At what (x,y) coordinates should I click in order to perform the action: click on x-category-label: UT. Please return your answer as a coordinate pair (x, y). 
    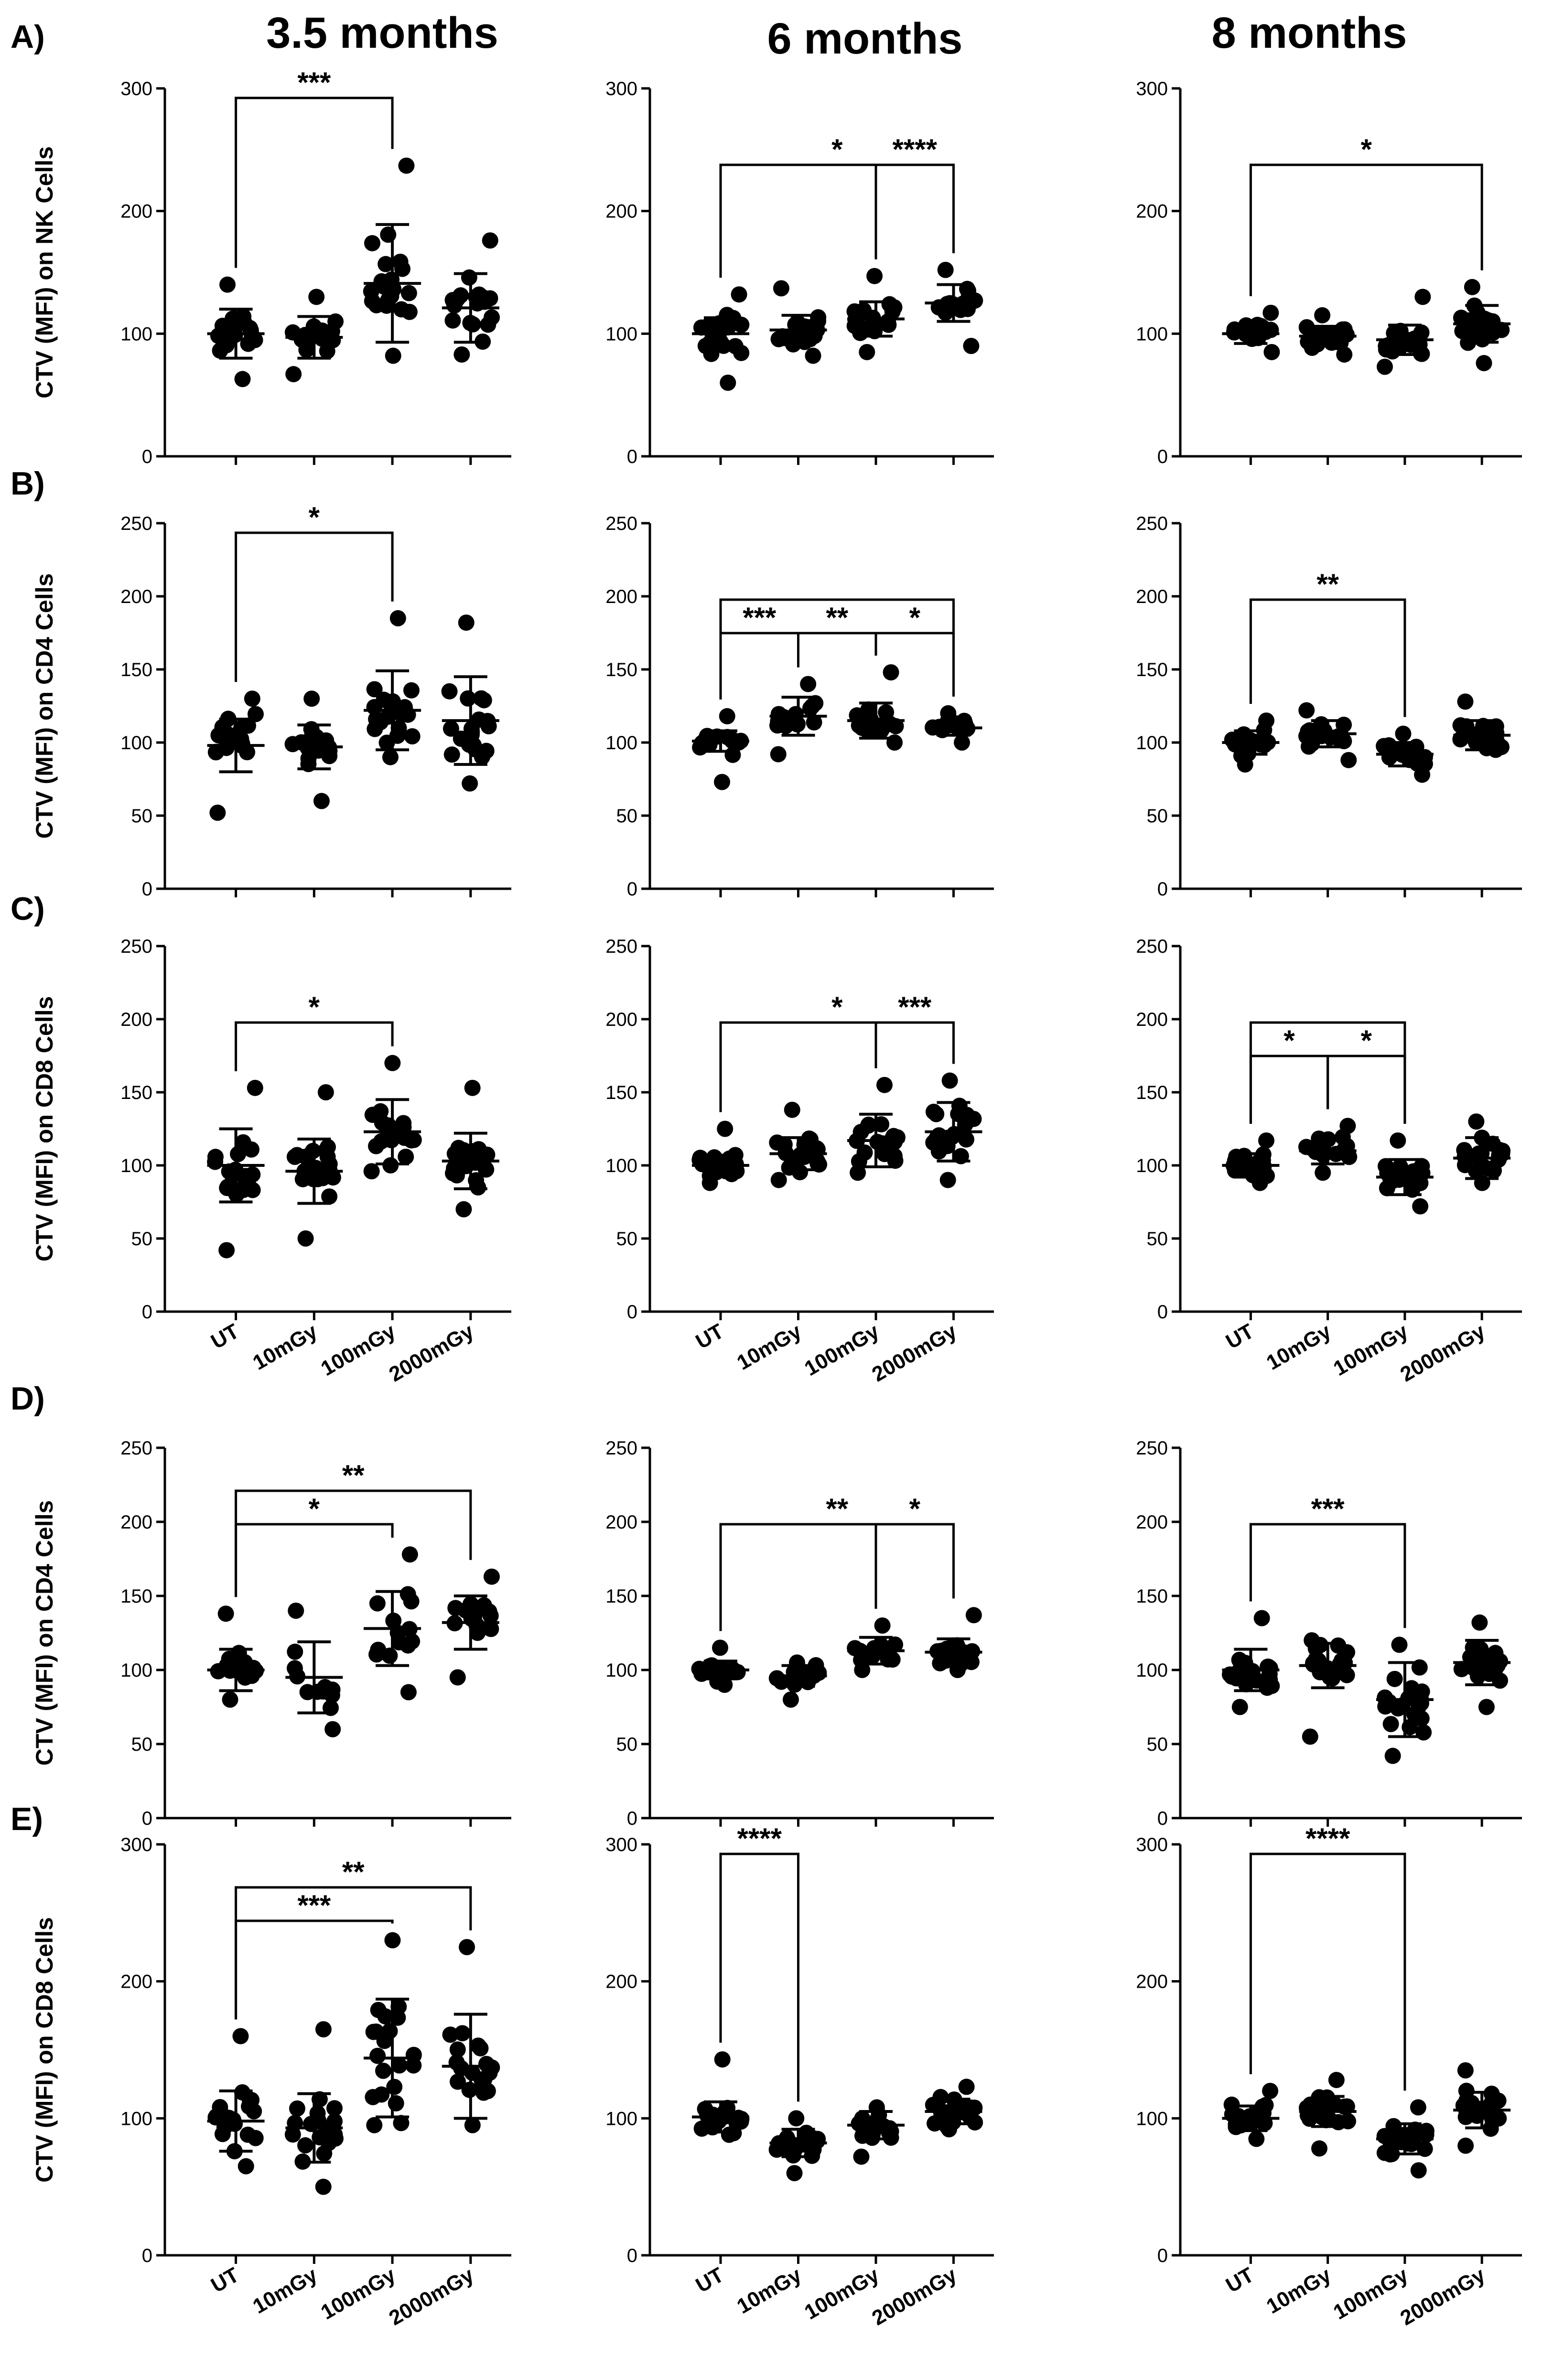
    Looking at the image, I should click on (710, 2280).